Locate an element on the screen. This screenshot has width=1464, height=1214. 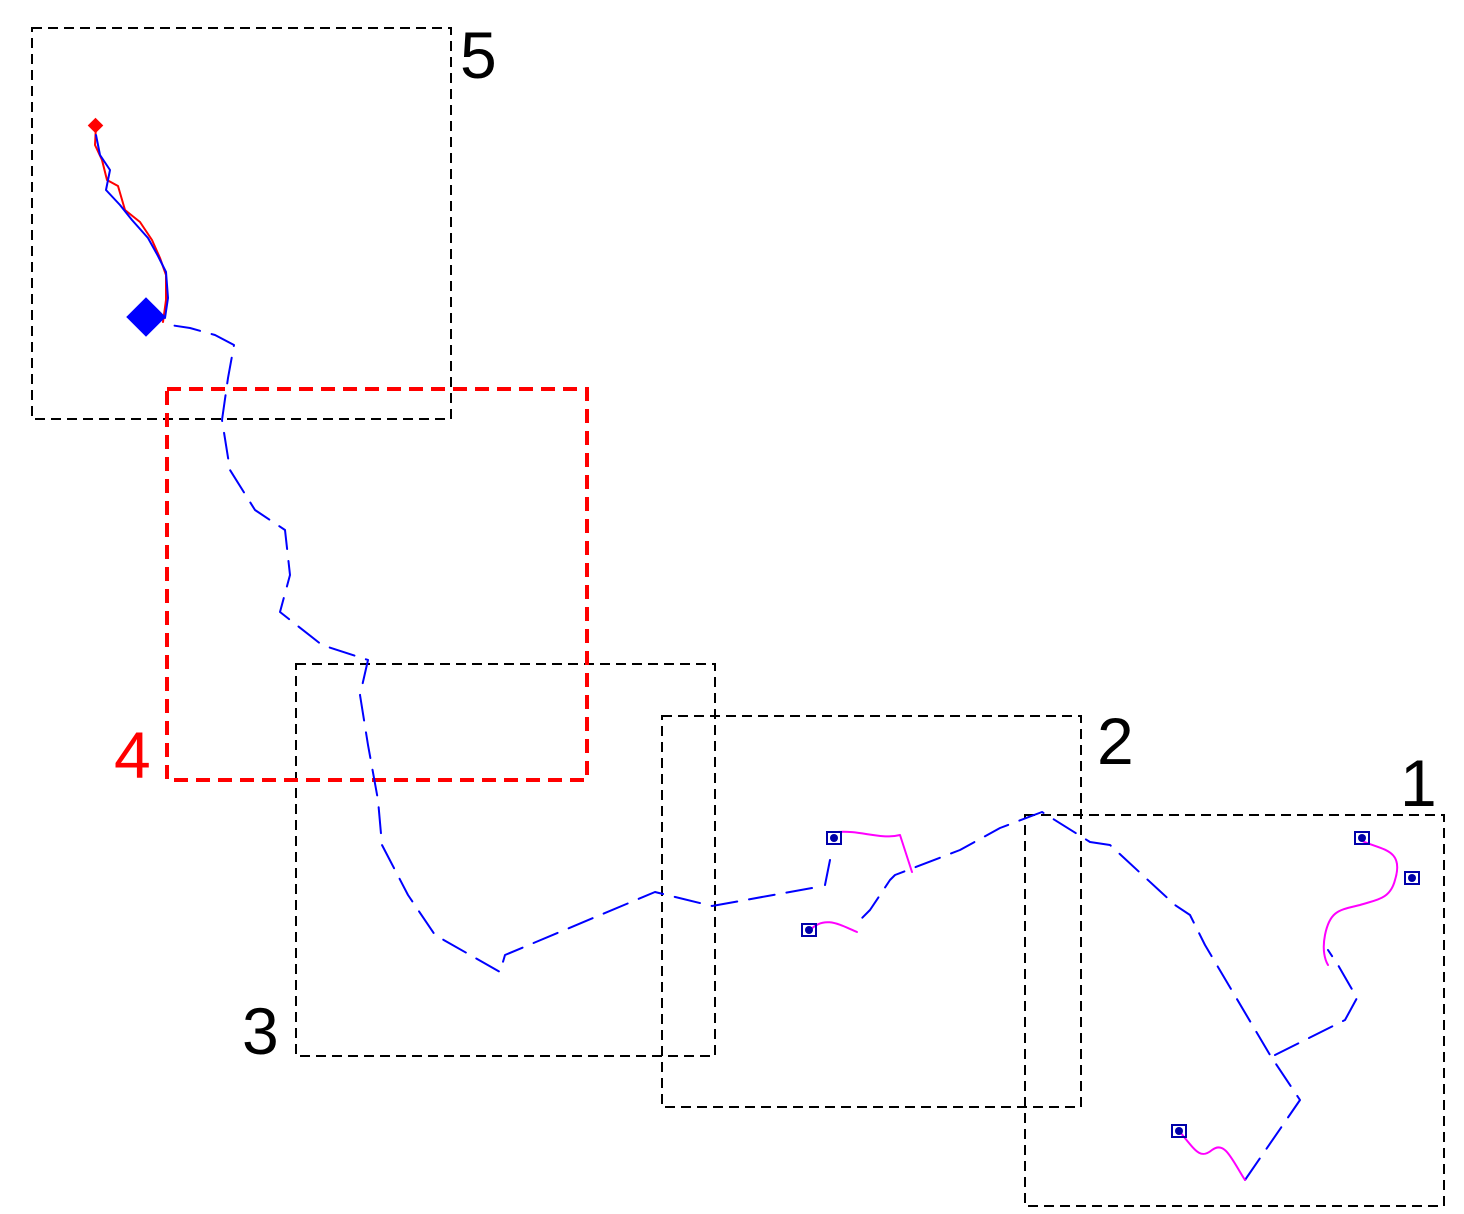
local-path-2b is located at coordinates (833, 927).